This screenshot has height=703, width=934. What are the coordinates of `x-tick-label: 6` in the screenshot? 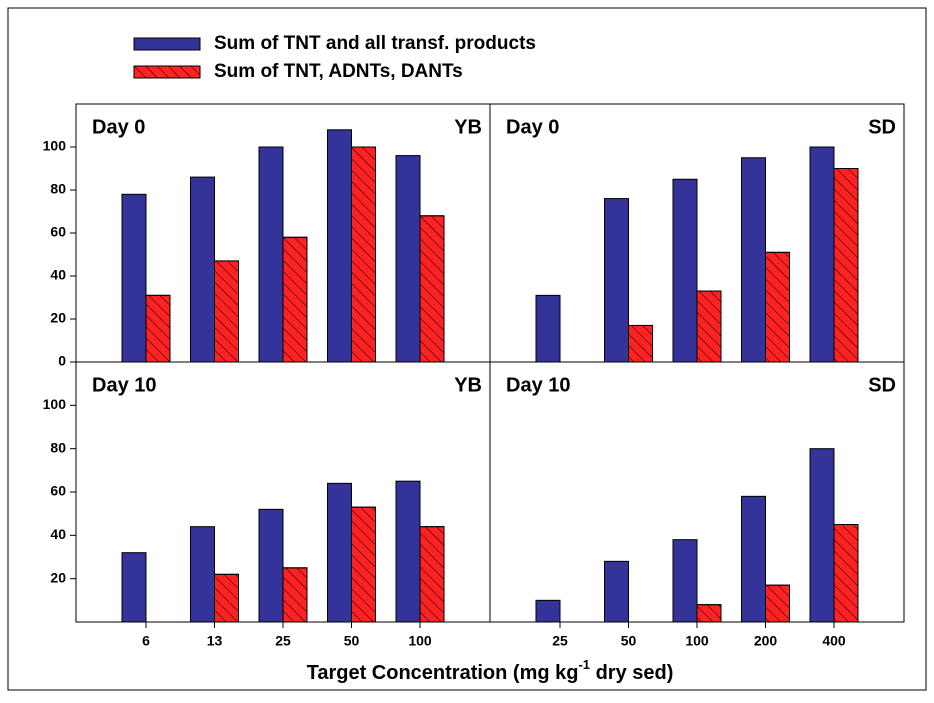 It's located at (146, 641).